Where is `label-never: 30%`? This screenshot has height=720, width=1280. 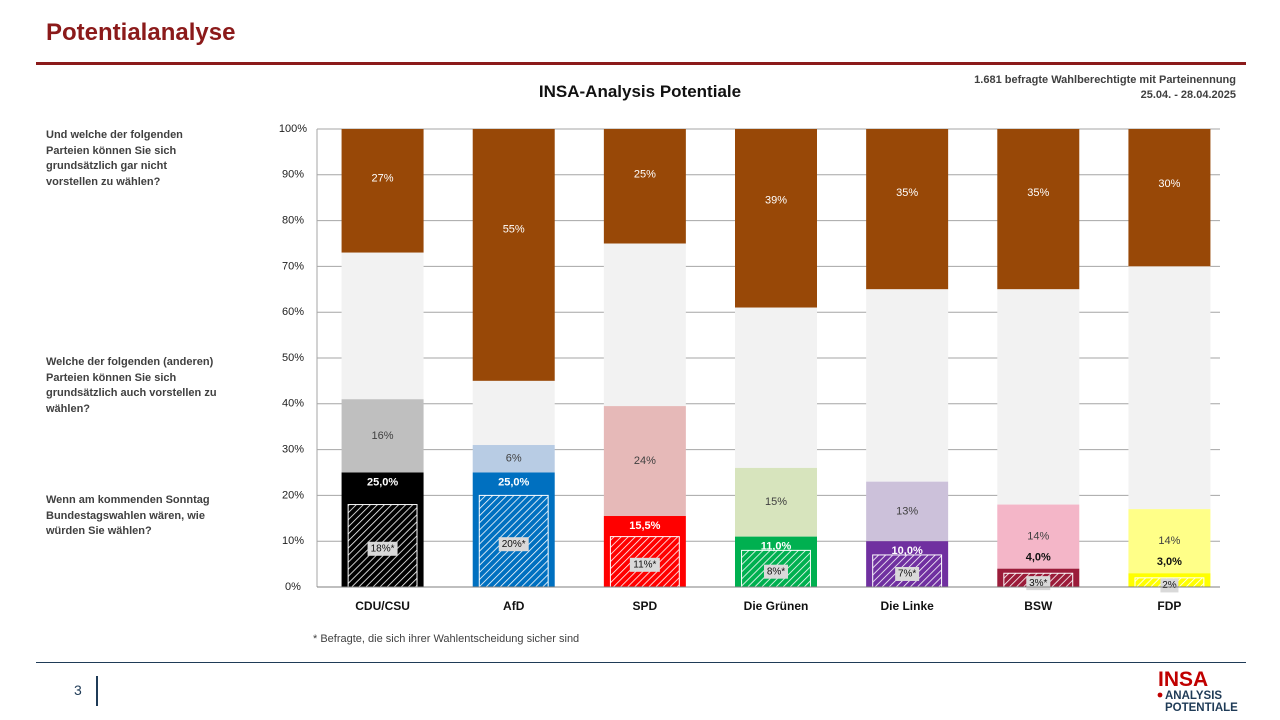 label-never: 30% is located at coordinates (1169, 184).